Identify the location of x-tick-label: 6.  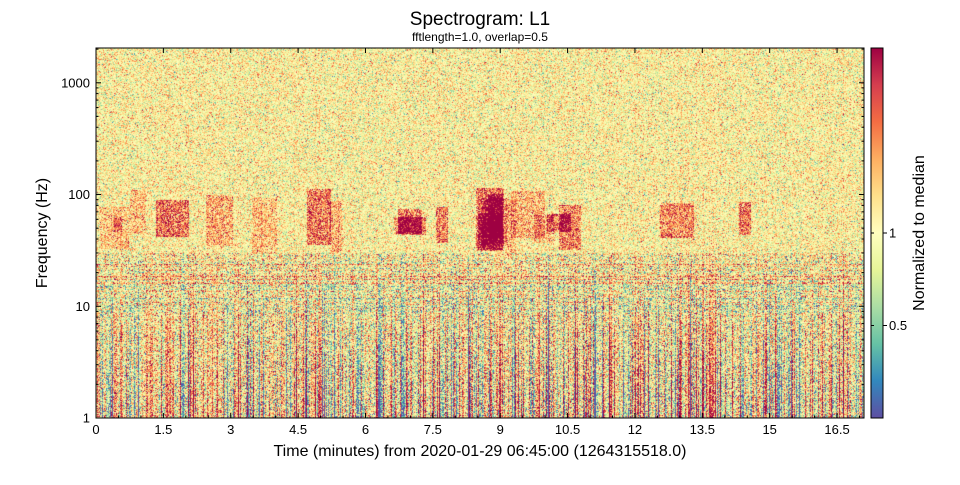
(365, 429).